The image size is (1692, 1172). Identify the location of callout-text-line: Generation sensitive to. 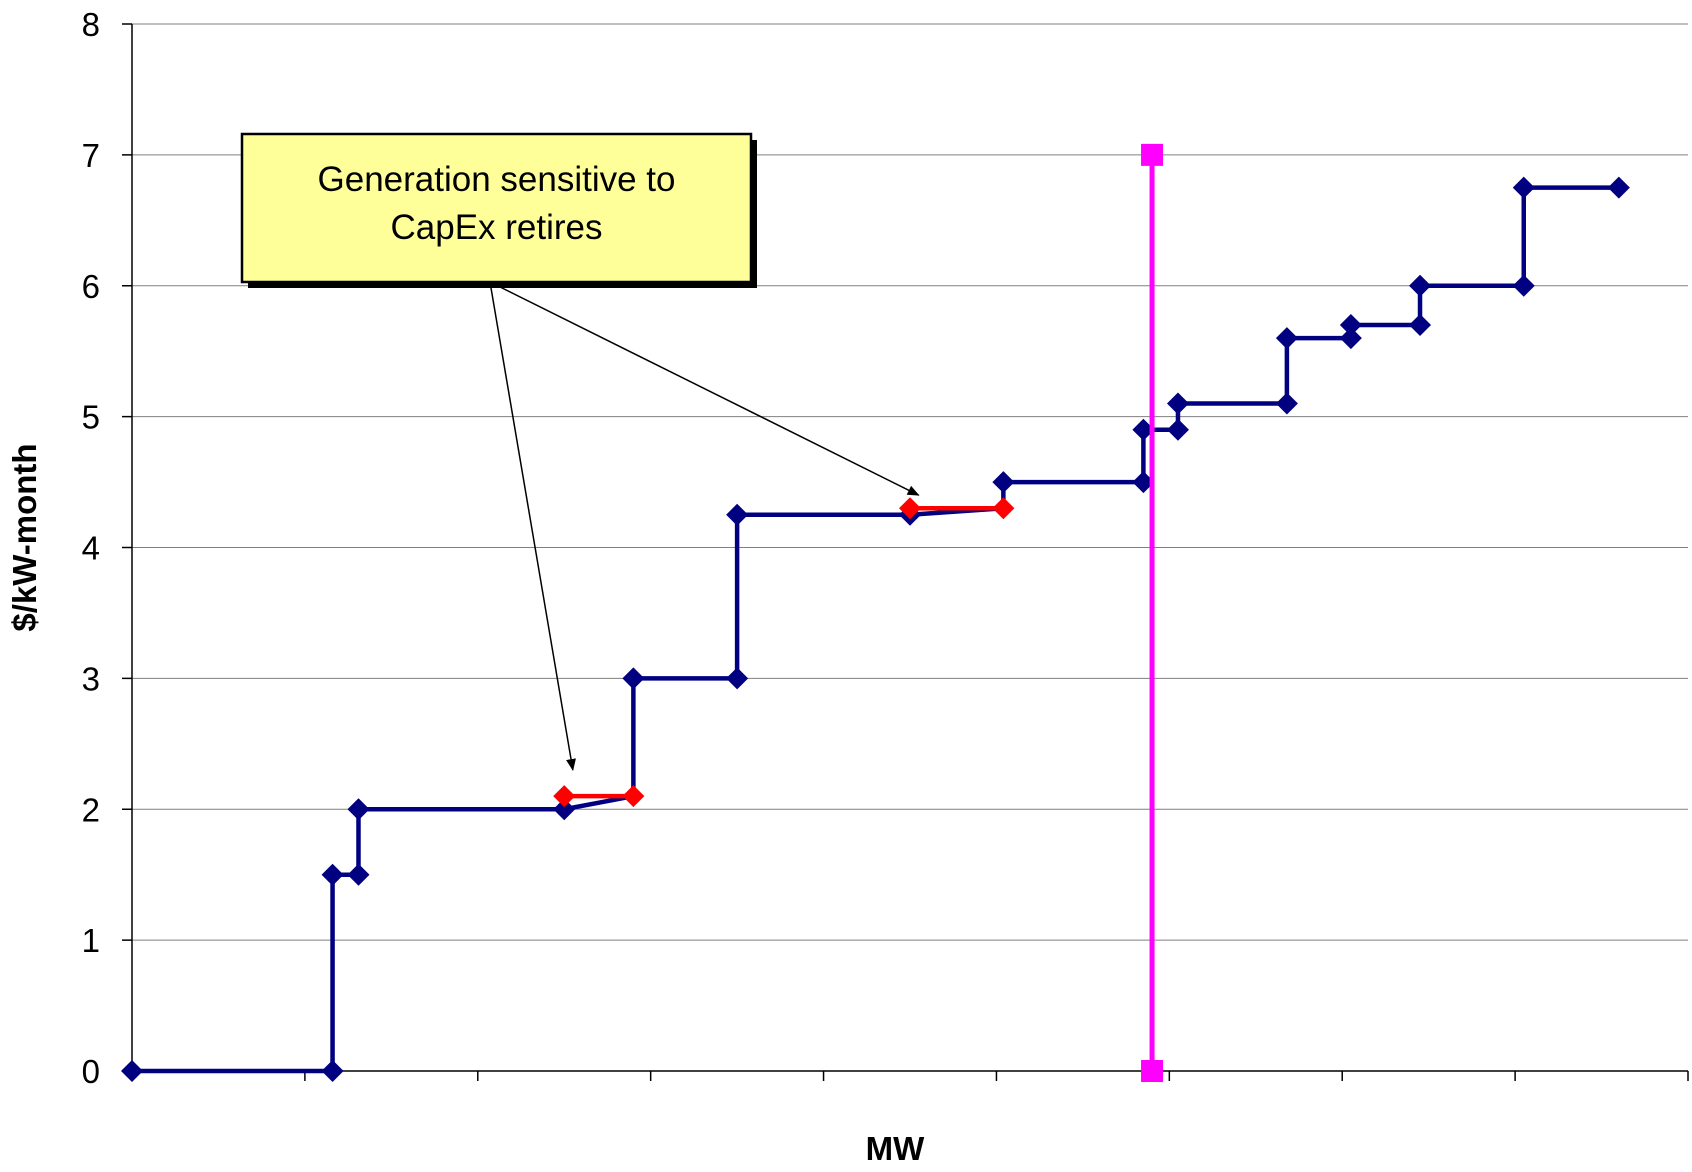
(497, 179).